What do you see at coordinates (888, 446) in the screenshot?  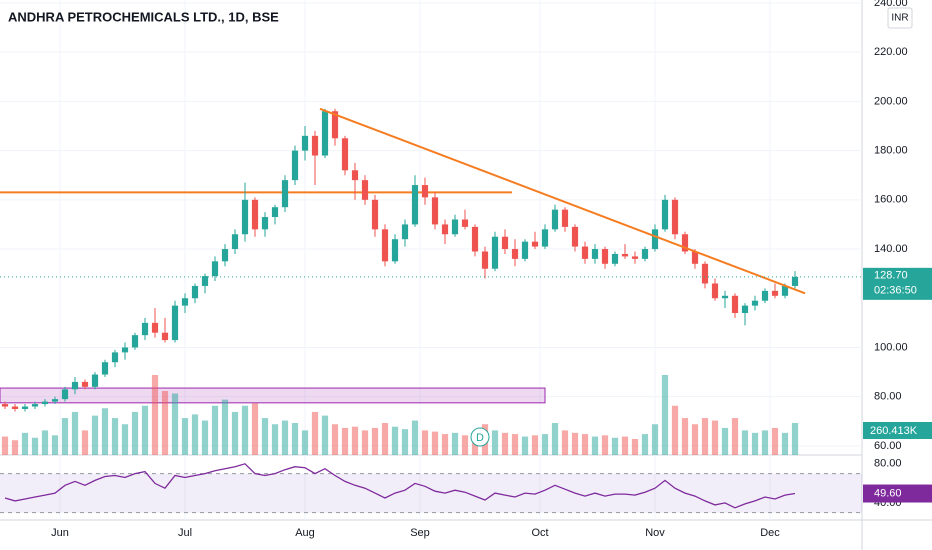 I see `y-tick-label: 60.00` at bounding box center [888, 446].